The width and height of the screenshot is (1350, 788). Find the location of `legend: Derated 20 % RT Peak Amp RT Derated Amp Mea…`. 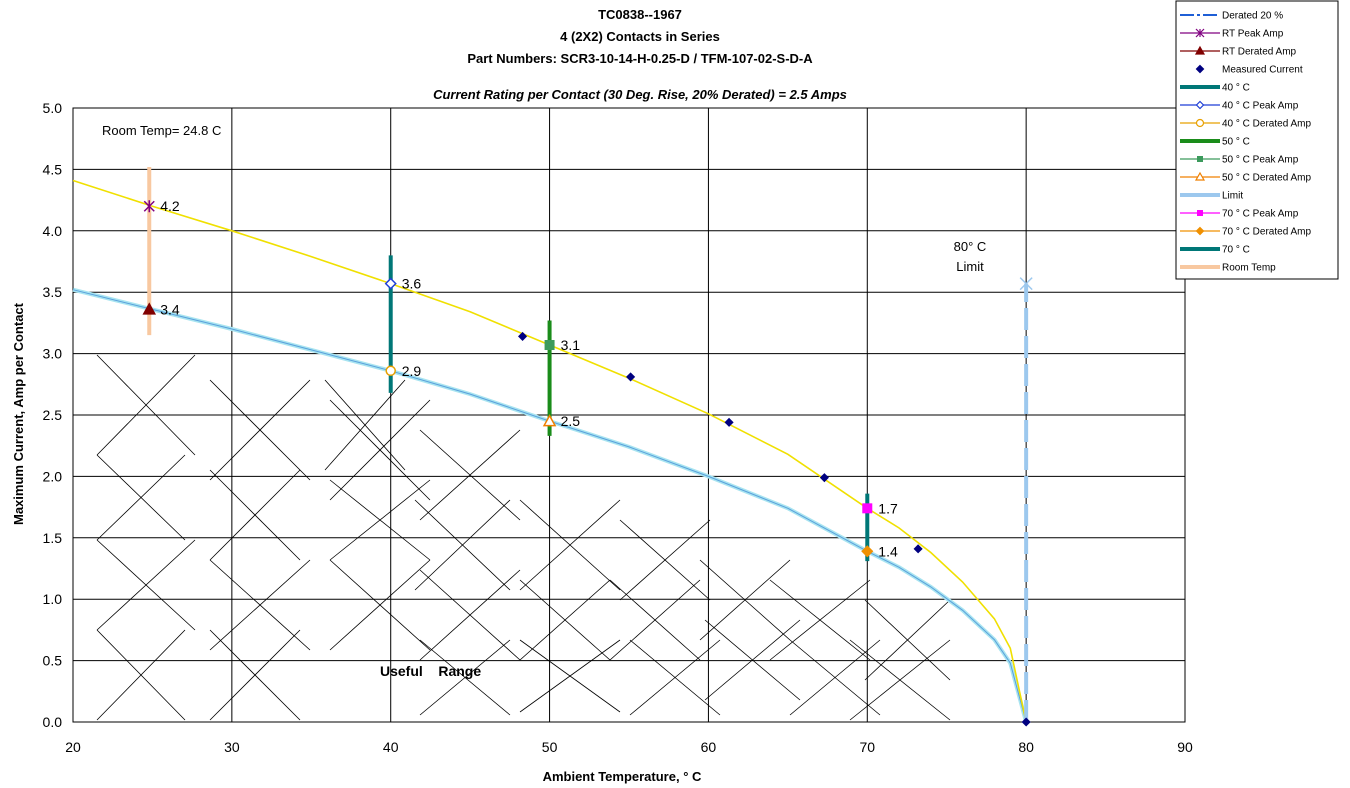

legend: Derated 20 % RT Peak Amp RT Derated Amp Mea… is located at coordinates (1257, 140).